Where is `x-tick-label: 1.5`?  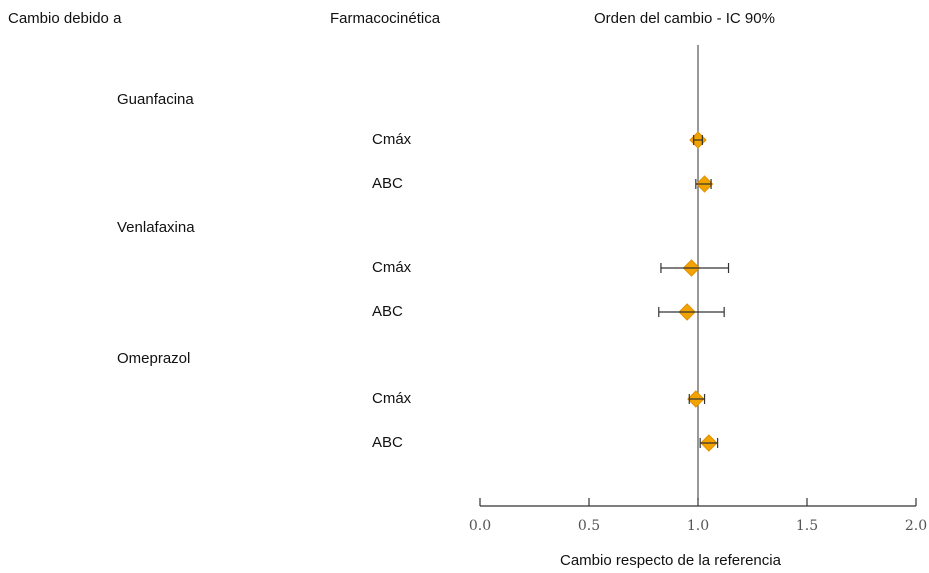 x-tick-label: 1.5 is located at coordinates (807, 526).